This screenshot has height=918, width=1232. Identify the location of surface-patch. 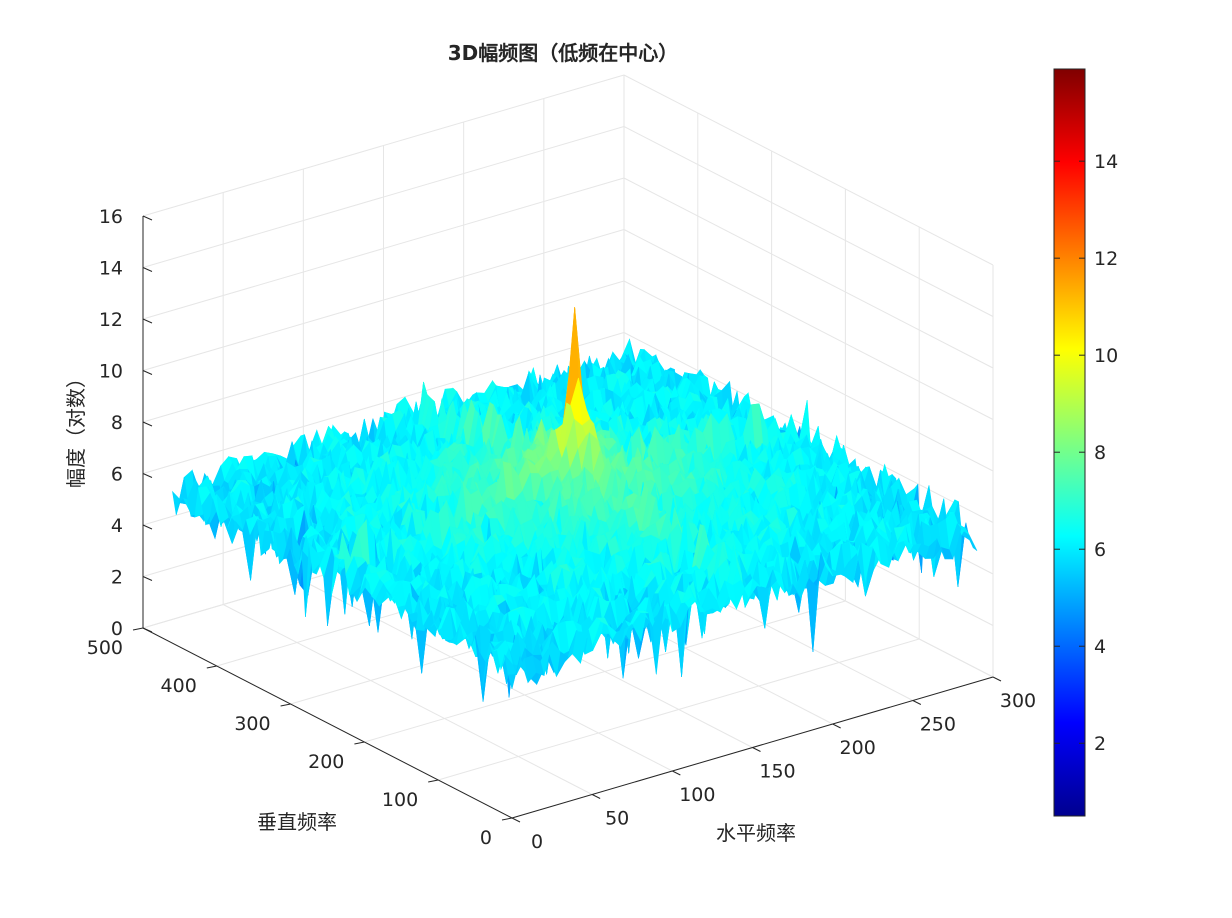
(762, 606).